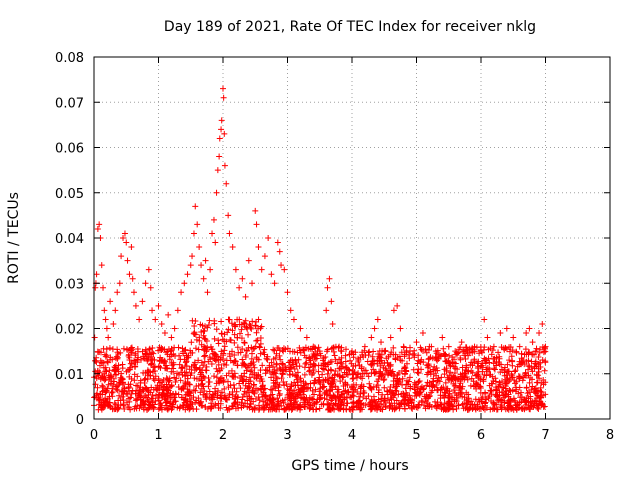  I want to click on x-tick-label: 7, so click(545, 435).